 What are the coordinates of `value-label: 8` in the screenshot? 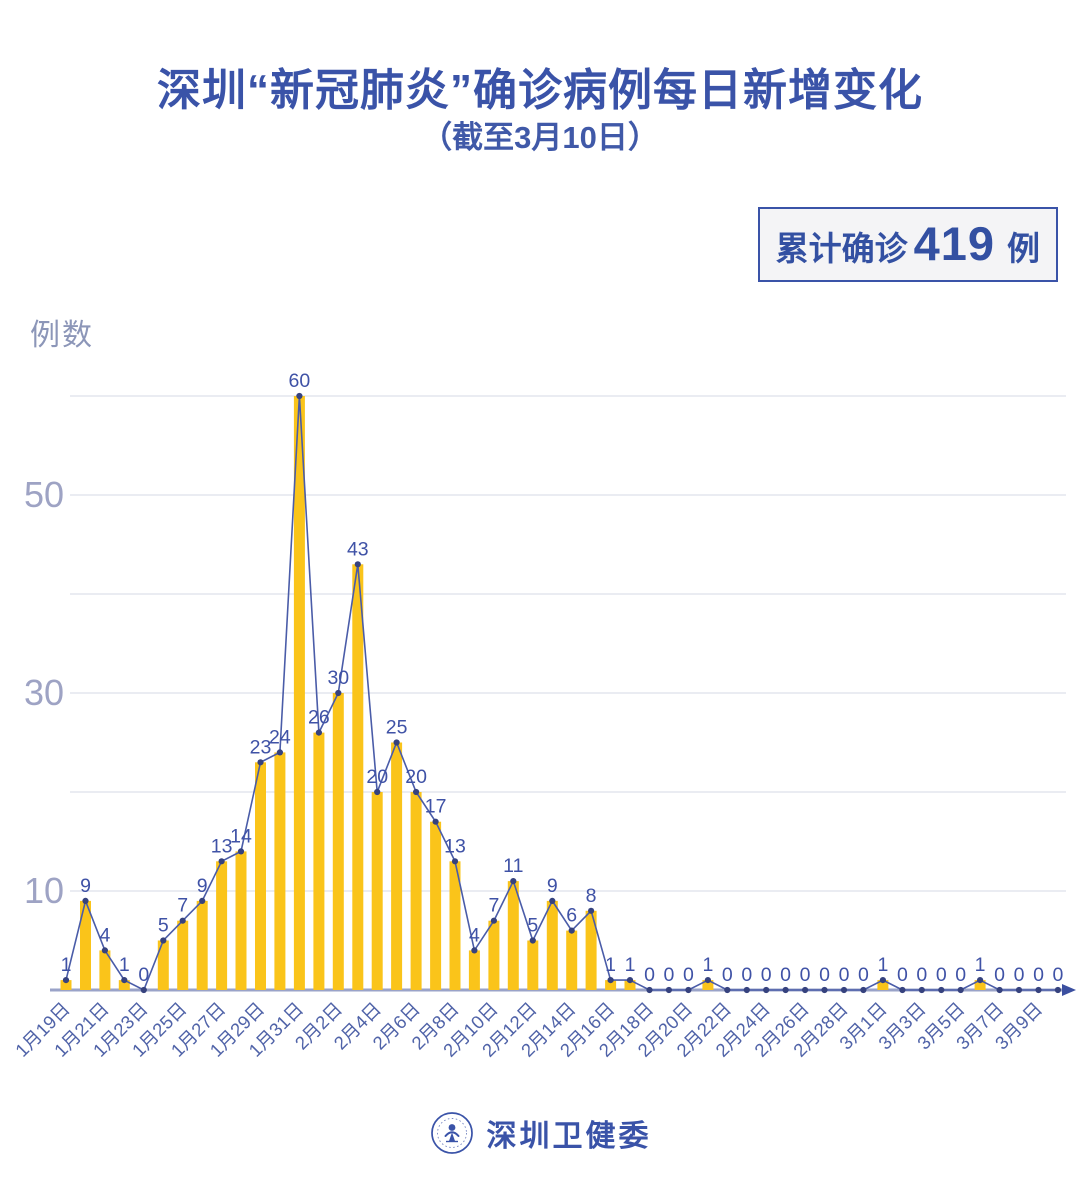 It's located at (591, 896).